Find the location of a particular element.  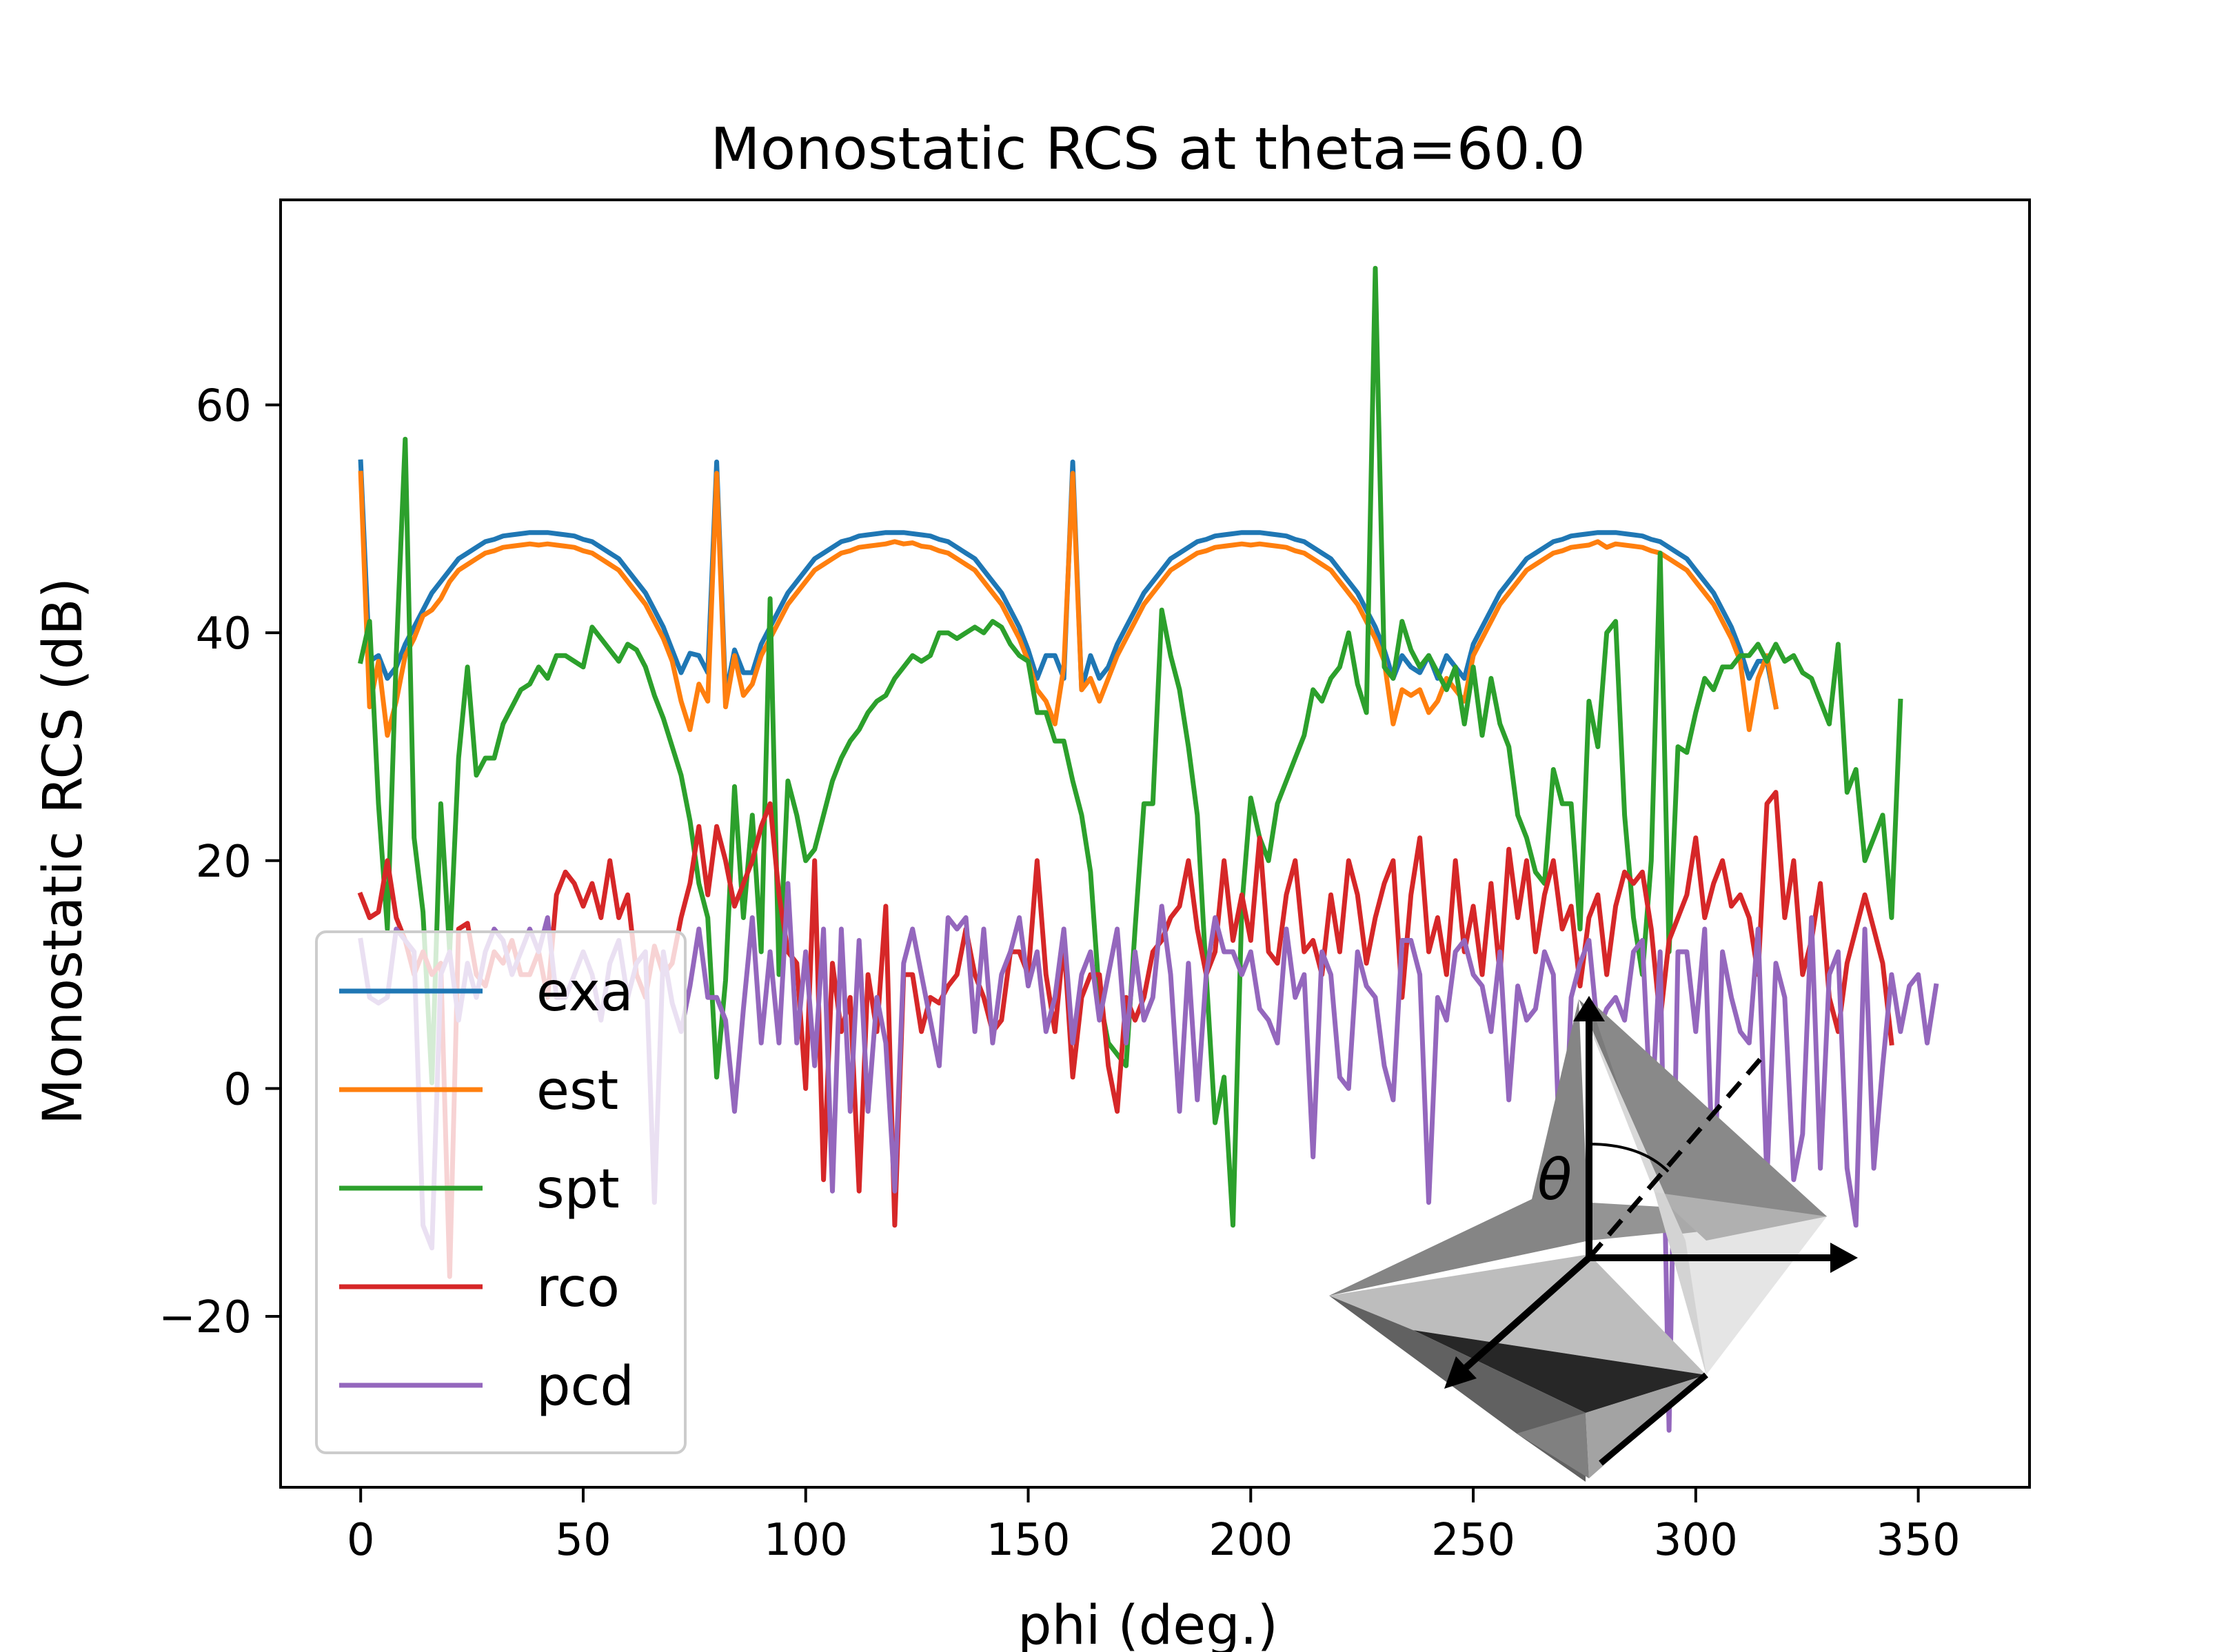

y-axis-ticks: −20 0 20 40 60 is located at coordinates (220, 862).